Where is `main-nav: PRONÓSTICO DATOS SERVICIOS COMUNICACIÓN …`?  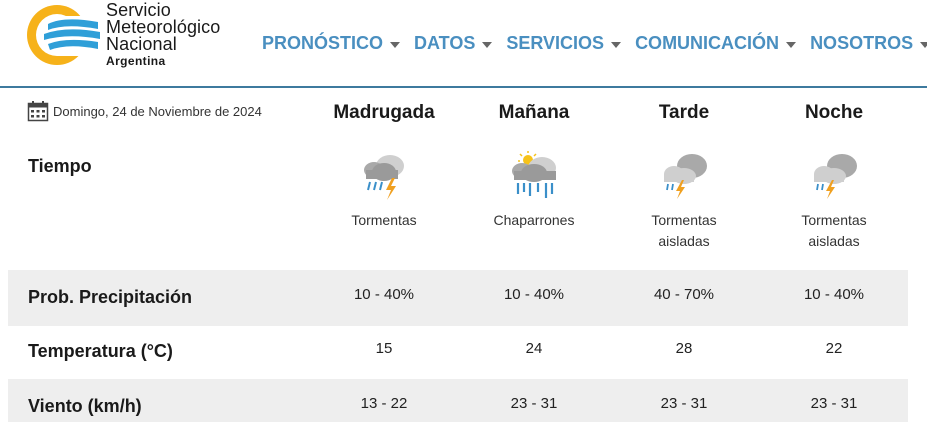 main-nav: PRONÓSTICO DATOS SERVICIOS COMUNICACIÓN … is located at coordinates (594, 43).